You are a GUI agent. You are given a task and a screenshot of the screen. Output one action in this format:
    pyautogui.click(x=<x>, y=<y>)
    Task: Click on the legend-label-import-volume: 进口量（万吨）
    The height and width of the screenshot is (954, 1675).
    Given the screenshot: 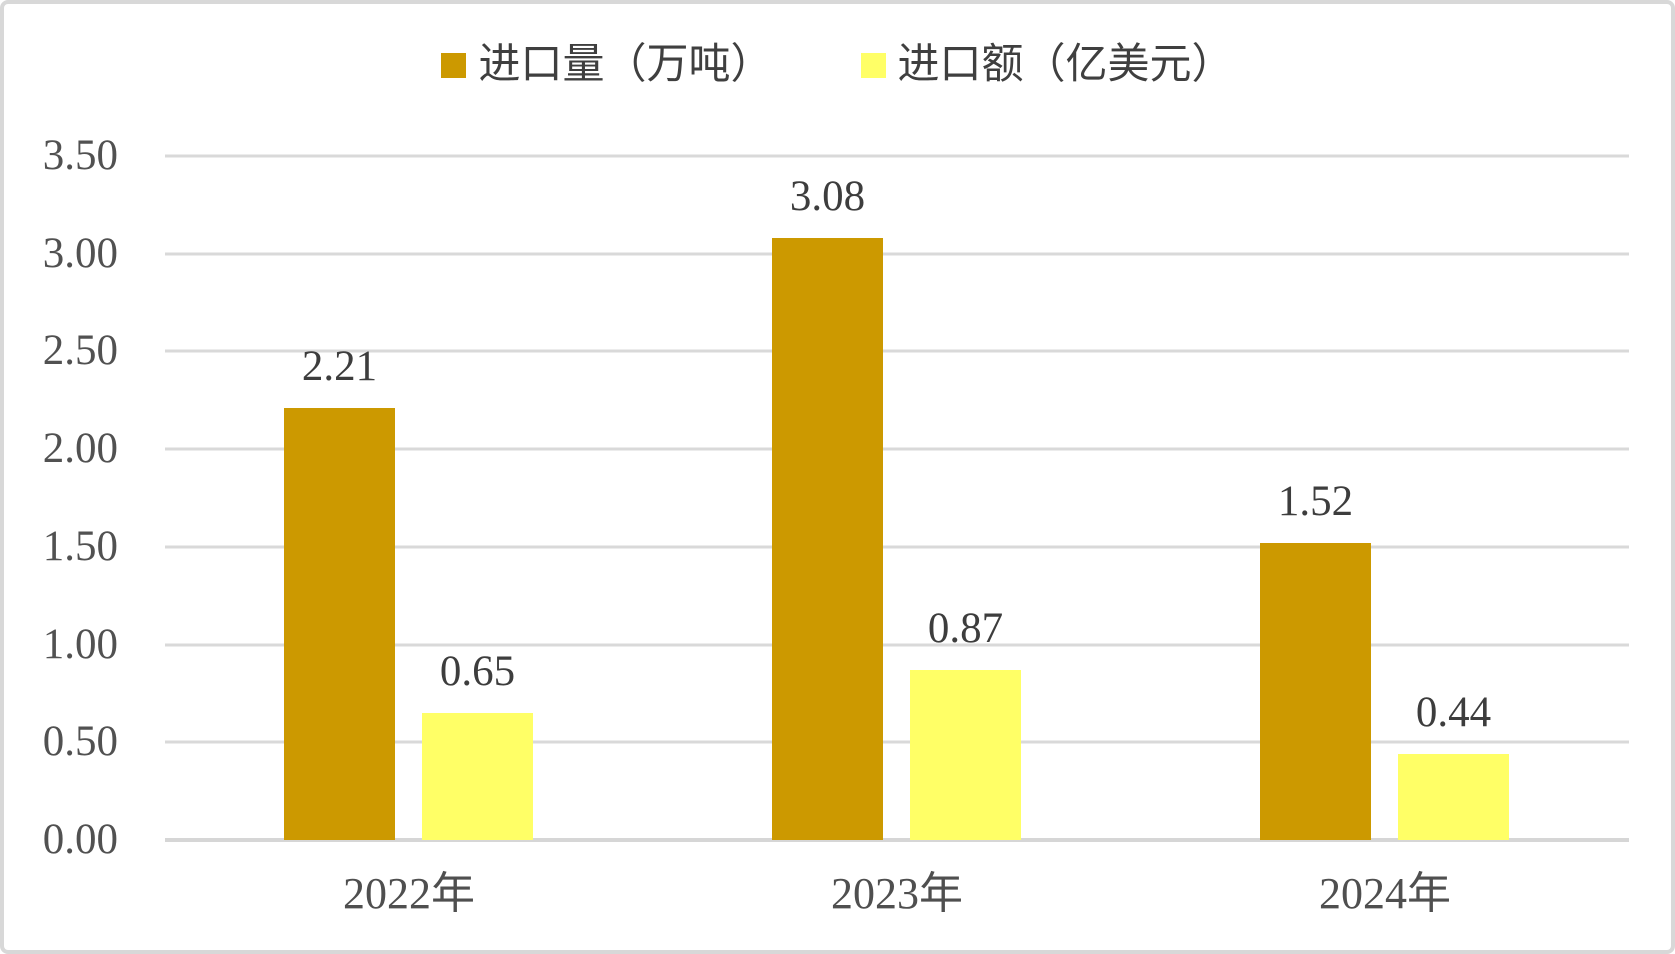 What is the action you would take?
    pyautogui.click(x=625, y=65)
    